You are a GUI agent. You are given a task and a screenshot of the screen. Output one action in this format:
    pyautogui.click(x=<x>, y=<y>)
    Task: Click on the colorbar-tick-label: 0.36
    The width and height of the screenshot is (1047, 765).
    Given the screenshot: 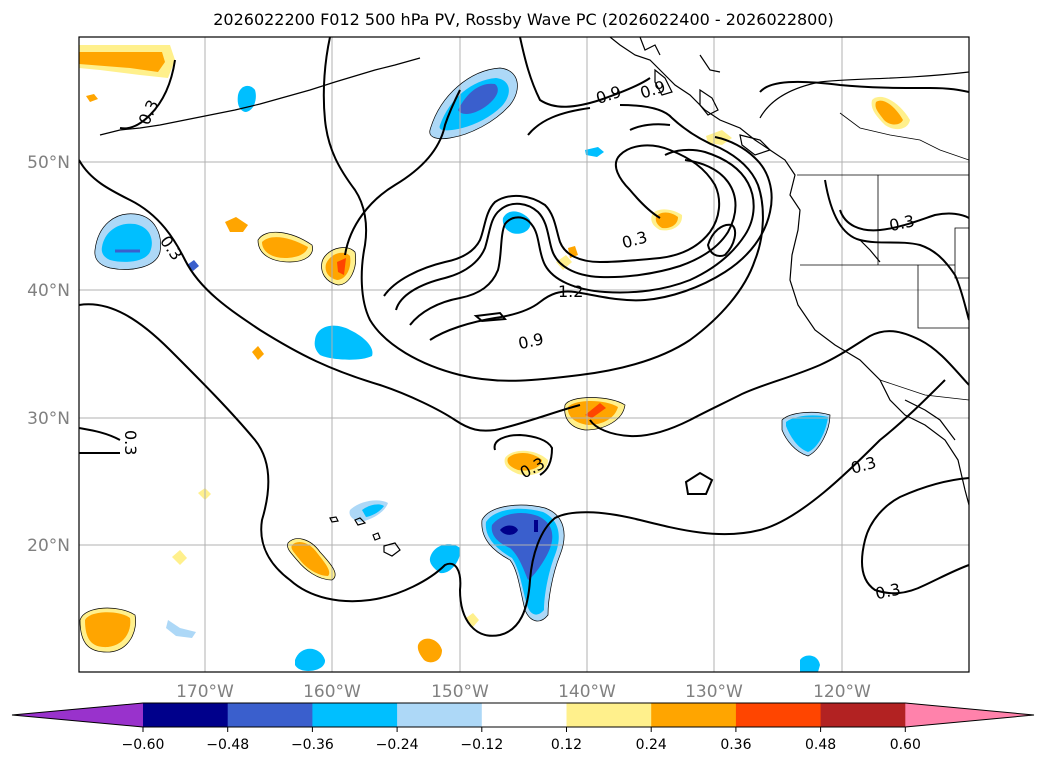 What is the action you would take?
    pyautogui.click(x=735, y=745)
    